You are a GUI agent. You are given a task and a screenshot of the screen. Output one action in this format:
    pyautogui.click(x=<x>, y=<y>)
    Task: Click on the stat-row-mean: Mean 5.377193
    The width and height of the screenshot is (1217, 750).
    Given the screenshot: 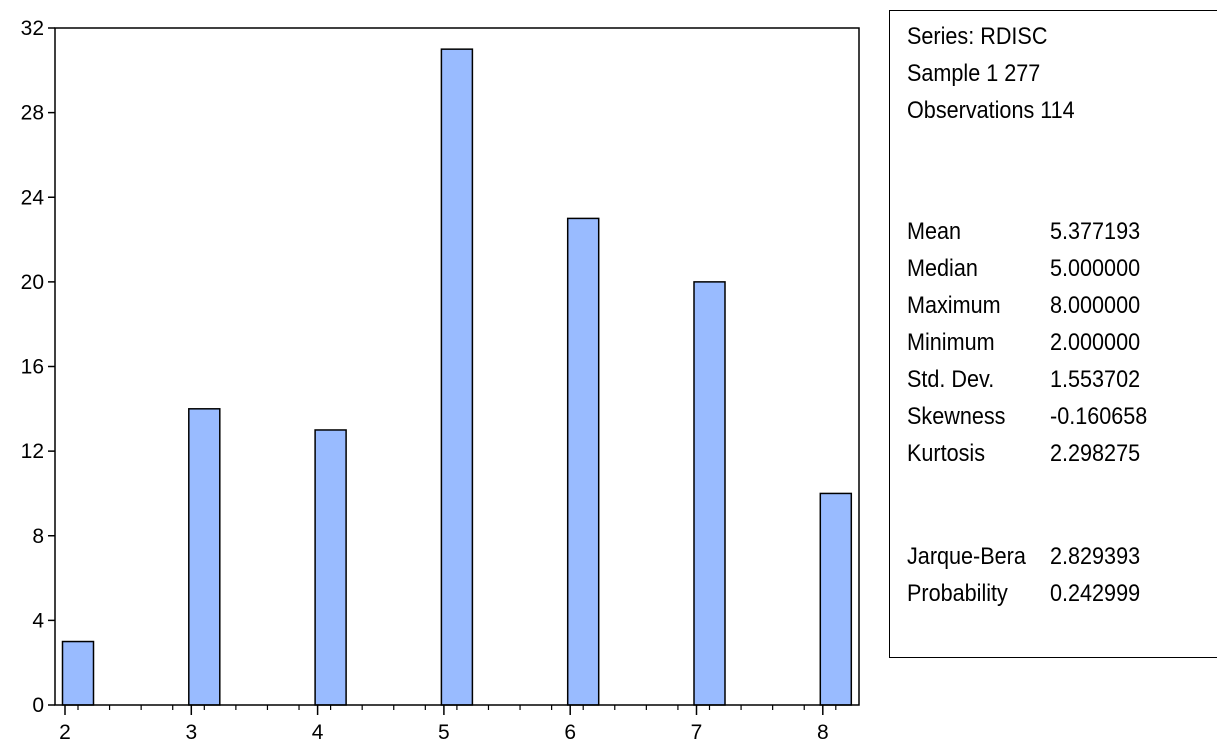 What is the action you would take?
    pyautogui.click(x=1062, y=233)
    